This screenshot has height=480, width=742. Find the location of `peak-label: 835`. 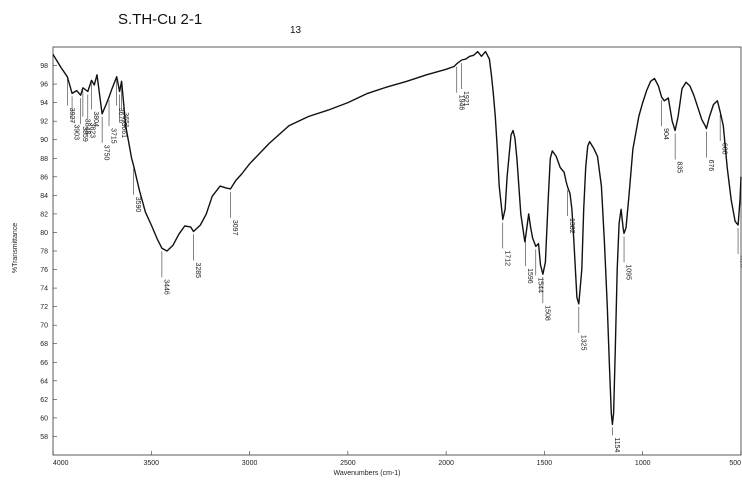

peak-label: 835 is located at coordinates (679, 168).